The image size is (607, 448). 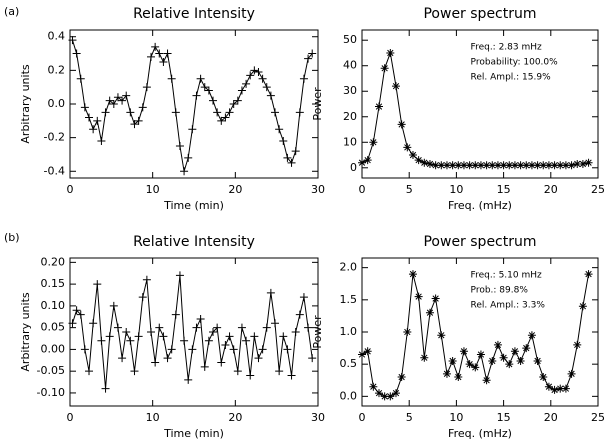 I want to click on x-tick-label: 10, so click(x=153, y=189).